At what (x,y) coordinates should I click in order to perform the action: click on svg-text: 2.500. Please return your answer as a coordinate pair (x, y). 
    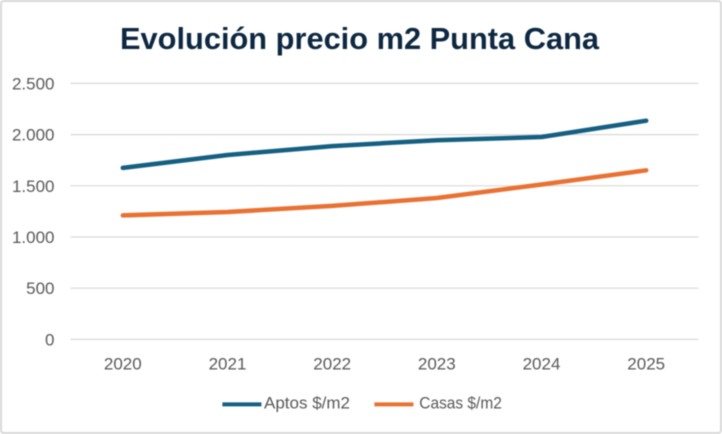
    Looking at the image, I should click on (33, 83).